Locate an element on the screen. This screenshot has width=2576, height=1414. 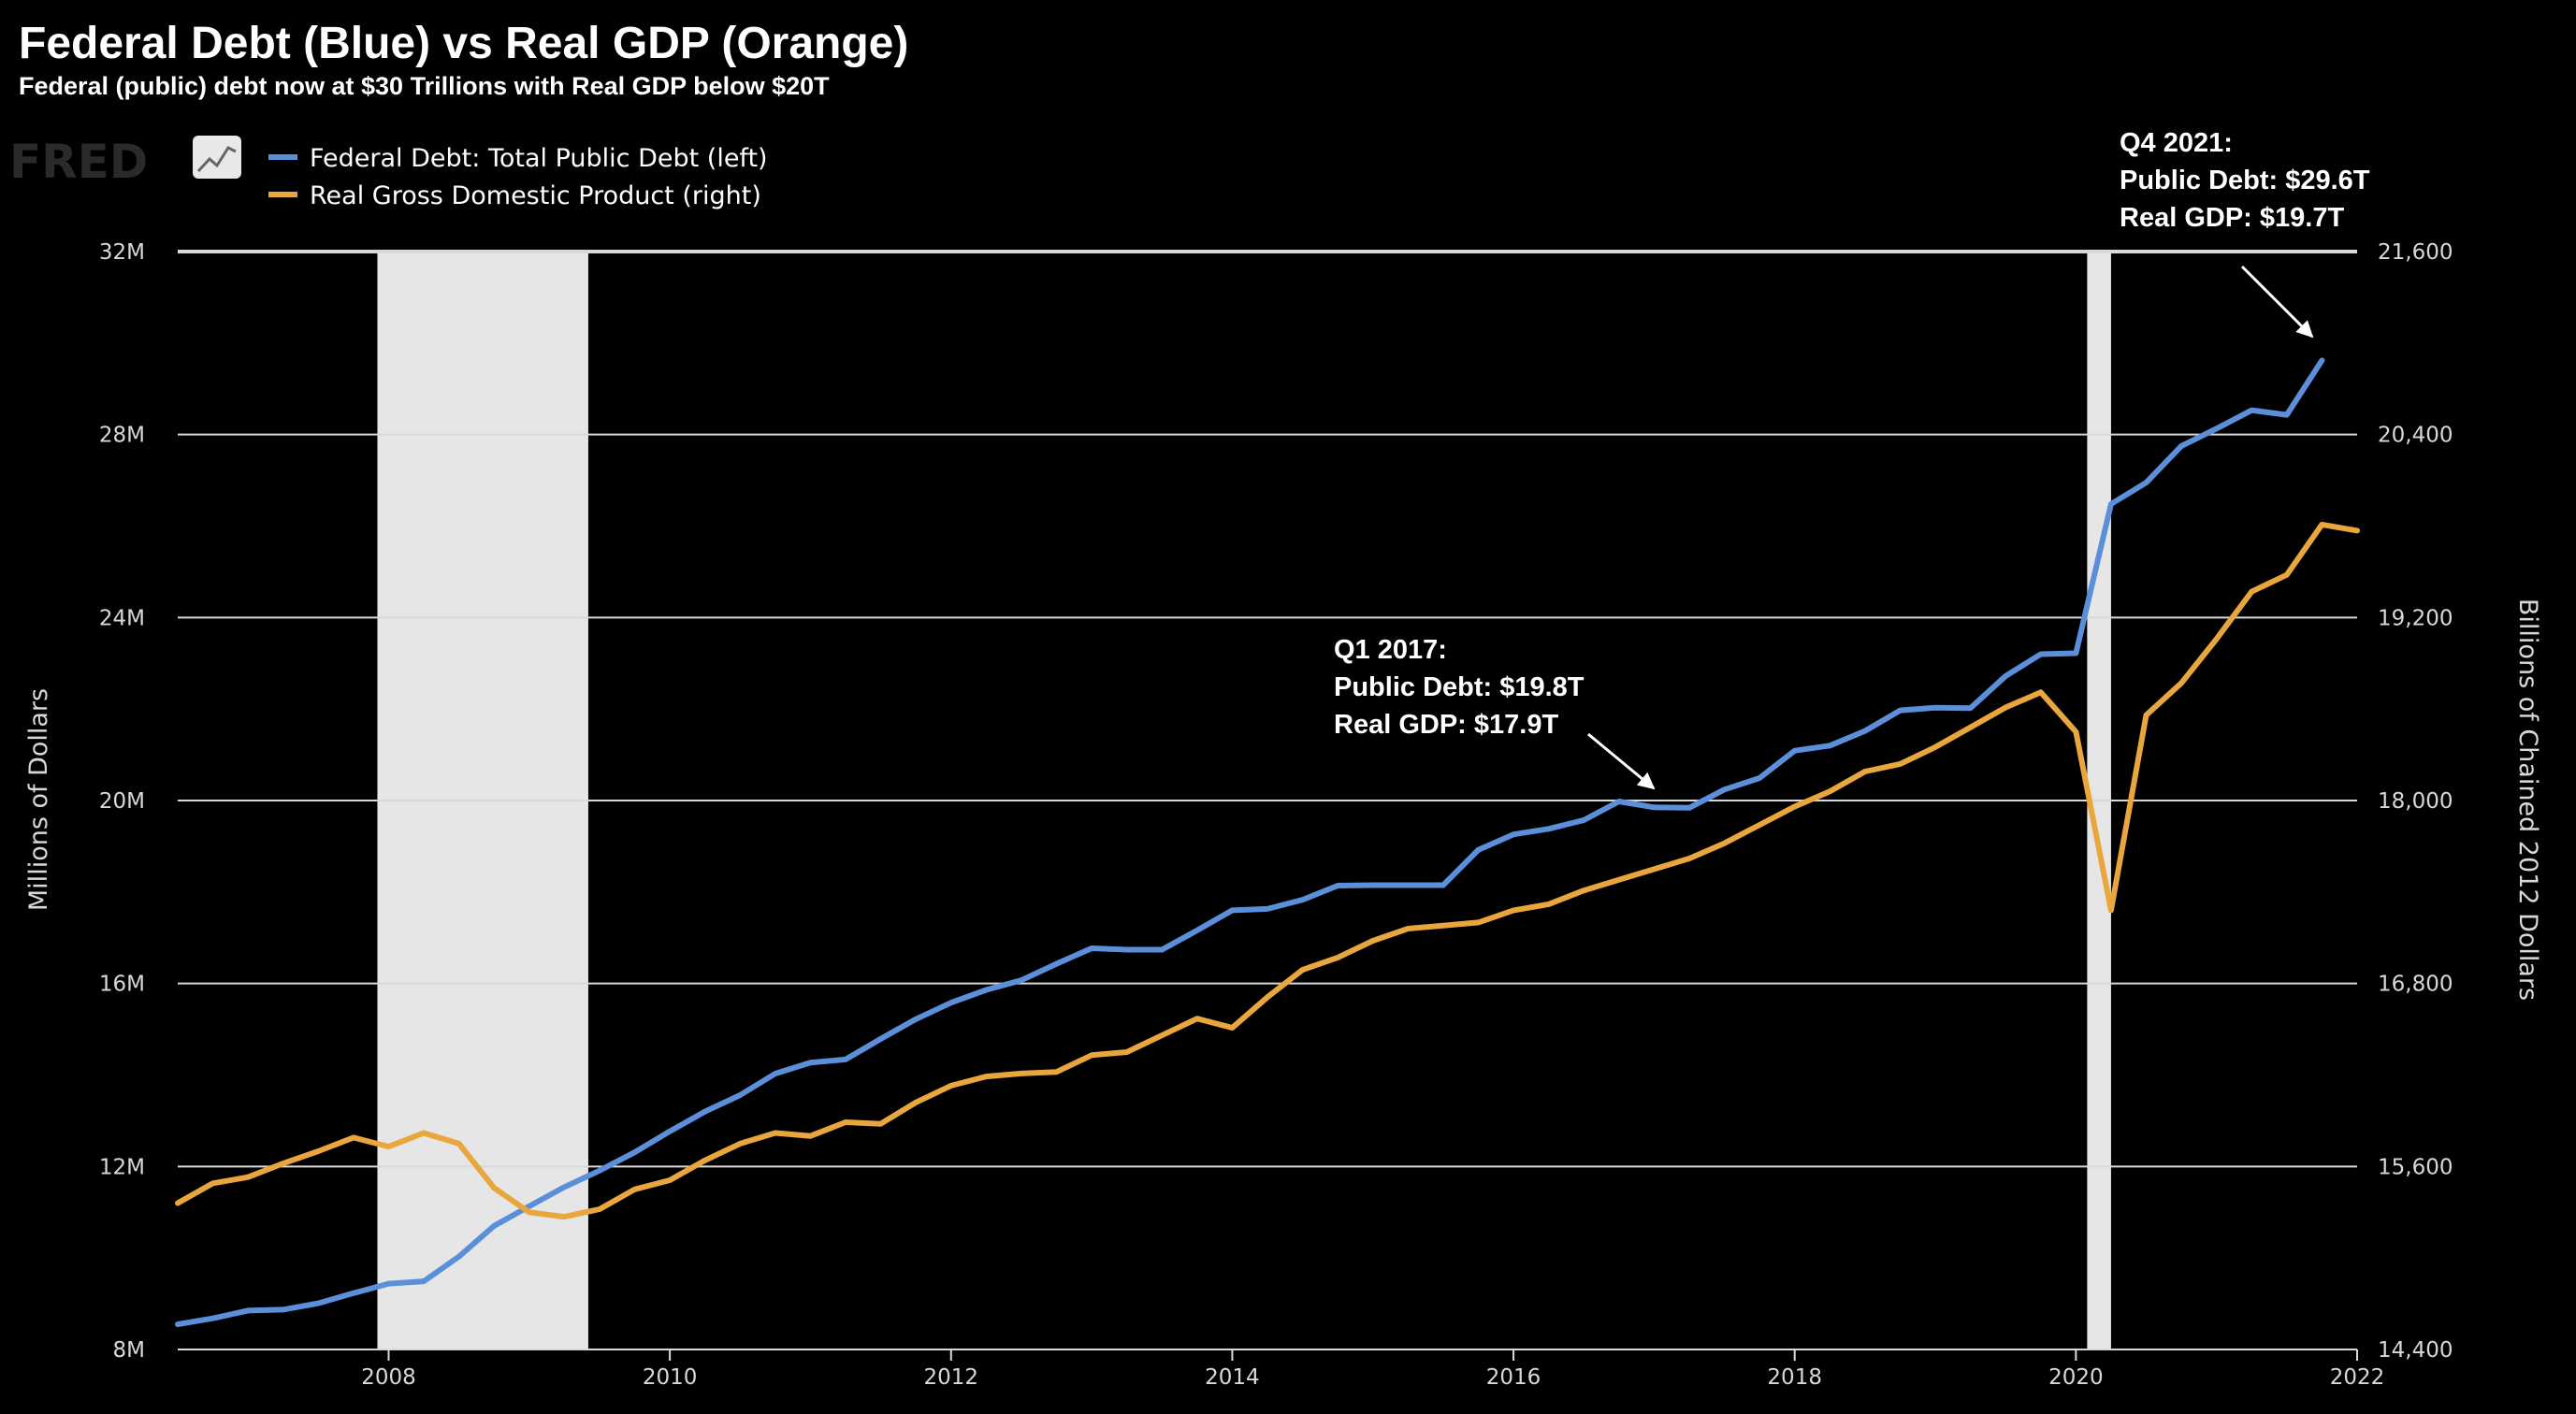
left-tick-label: 28M is located at coordinates (122, 436).